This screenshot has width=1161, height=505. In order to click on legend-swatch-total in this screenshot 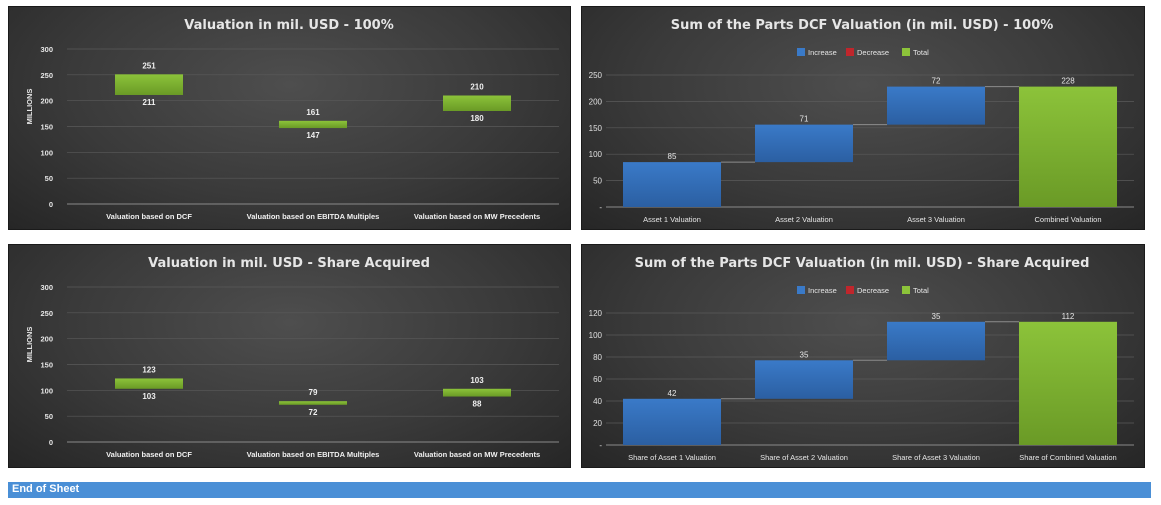, I will do `click(906, 52)`.